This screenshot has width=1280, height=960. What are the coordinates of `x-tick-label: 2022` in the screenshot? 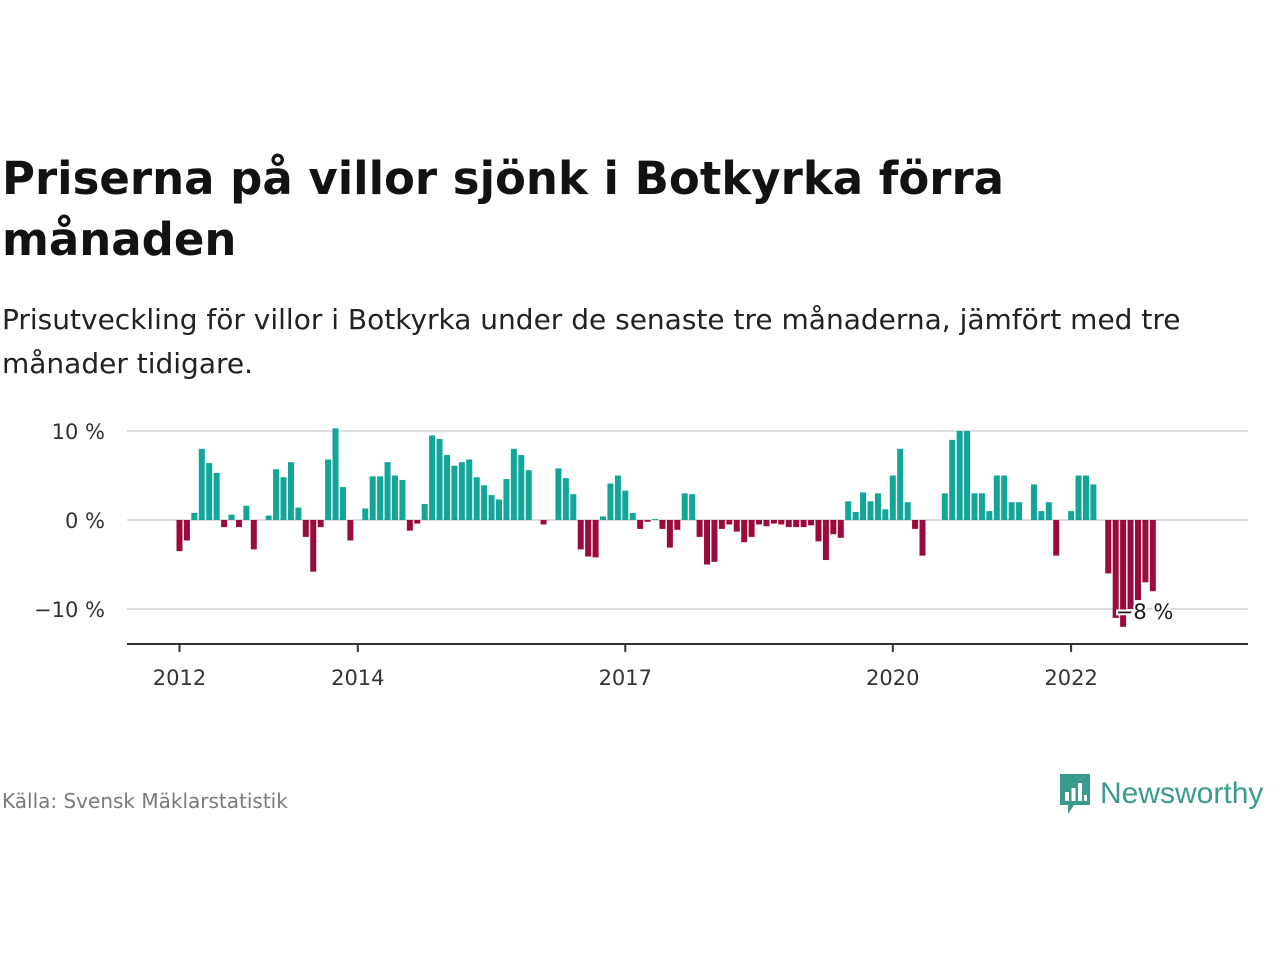 It's located at (1070, 678).